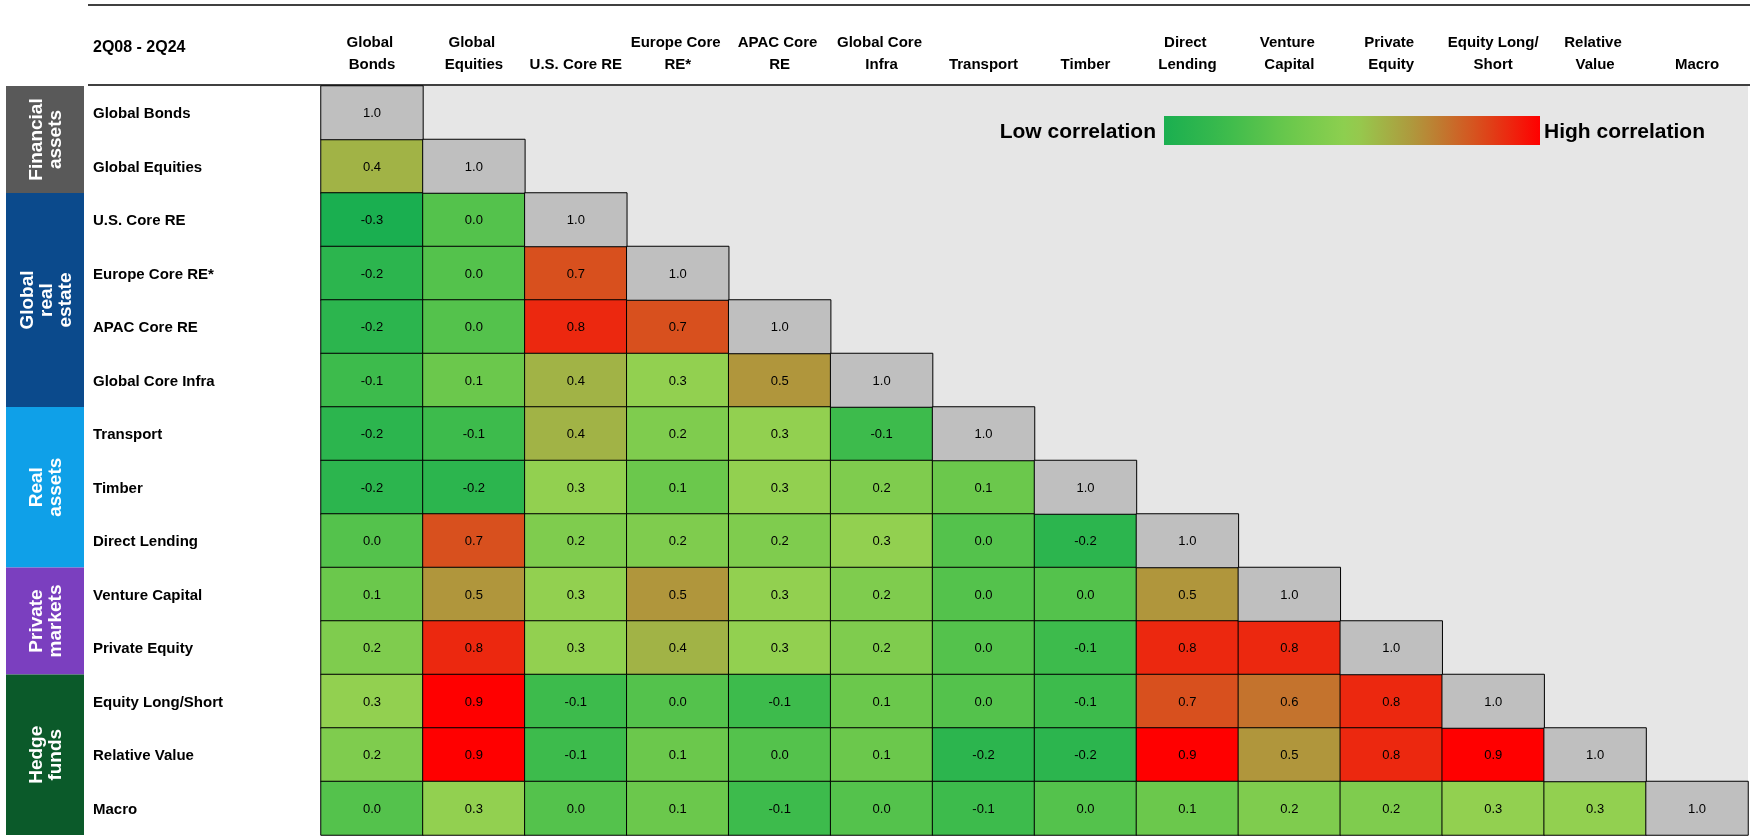 This screenshot has width=1750, height=837. Describe the element at coordinates (45, 139) in the screenshot. I see `text: Financial assets` at that location.